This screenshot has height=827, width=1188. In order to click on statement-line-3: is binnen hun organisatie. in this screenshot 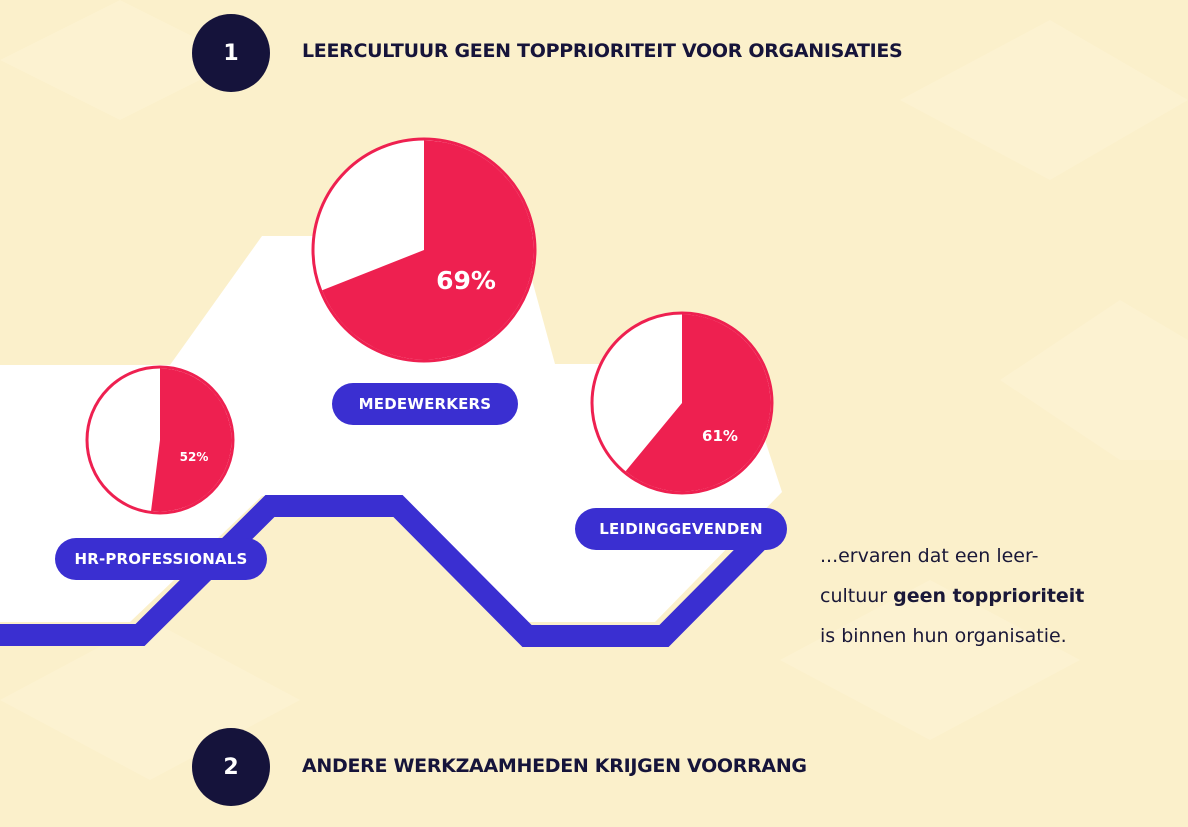, I will do `click(943, 636)`.